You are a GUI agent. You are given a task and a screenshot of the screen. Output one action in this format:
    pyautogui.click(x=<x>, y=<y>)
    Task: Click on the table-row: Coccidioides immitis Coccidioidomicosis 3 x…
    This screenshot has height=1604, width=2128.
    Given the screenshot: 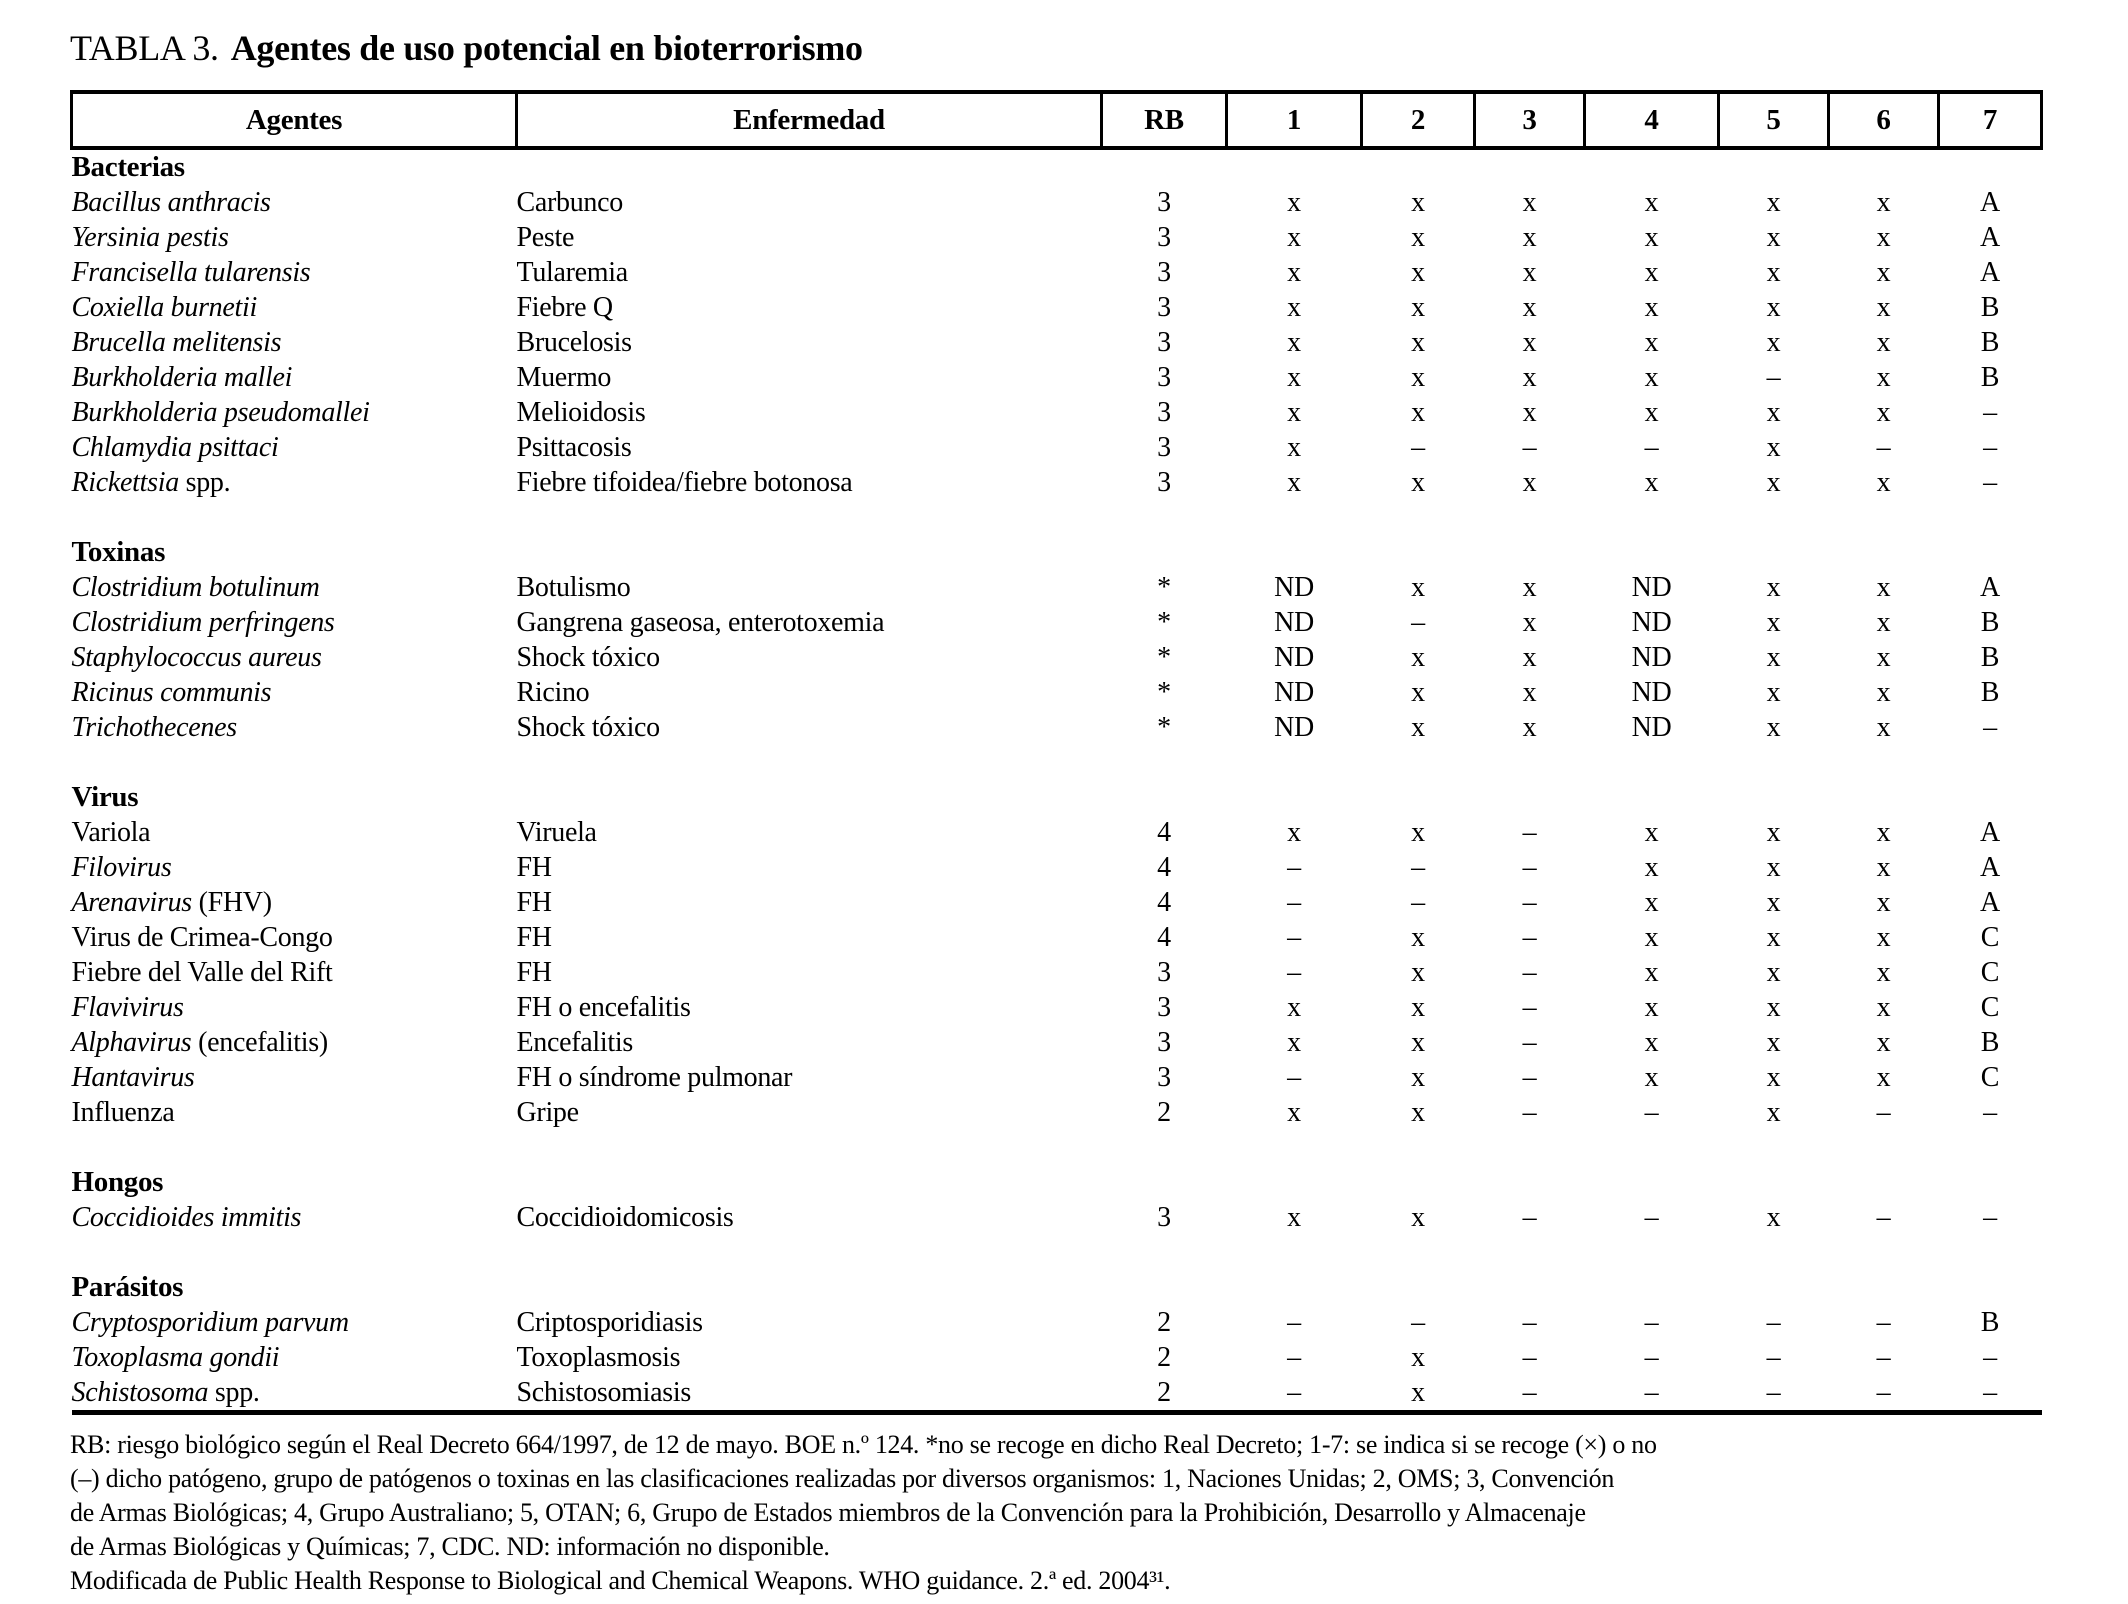 What is the action you would take?
    pyautogui.click(x=1057, y=1217)
    